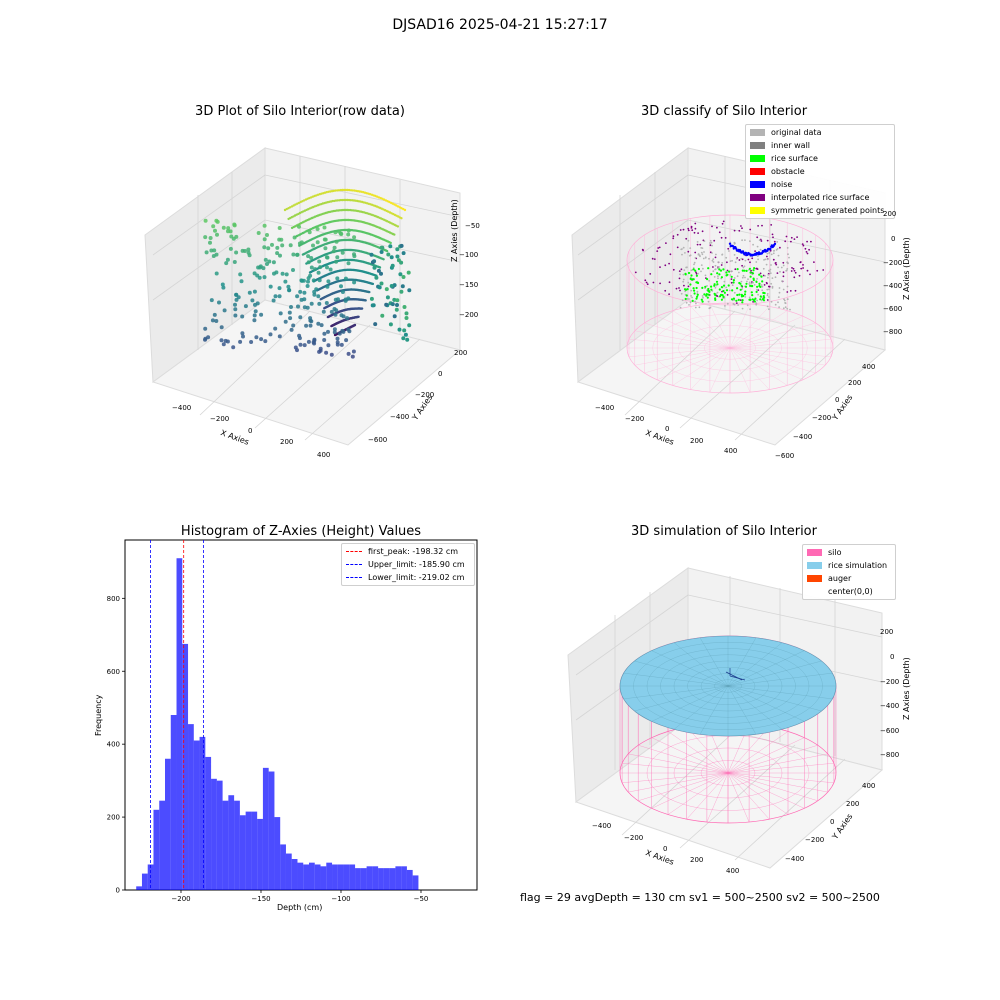 The height and width of the screenshot is (1000, 1000). I want to click on plot4-ztick: 0, so click(892, 657).